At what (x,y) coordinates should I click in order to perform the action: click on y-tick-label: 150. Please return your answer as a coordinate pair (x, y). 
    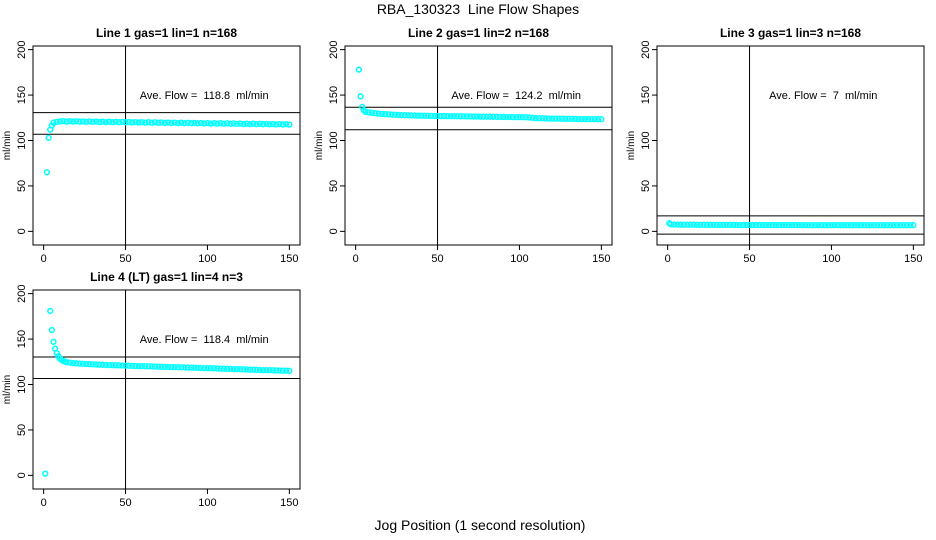
    Looking at the image, I should click on (646, 95).